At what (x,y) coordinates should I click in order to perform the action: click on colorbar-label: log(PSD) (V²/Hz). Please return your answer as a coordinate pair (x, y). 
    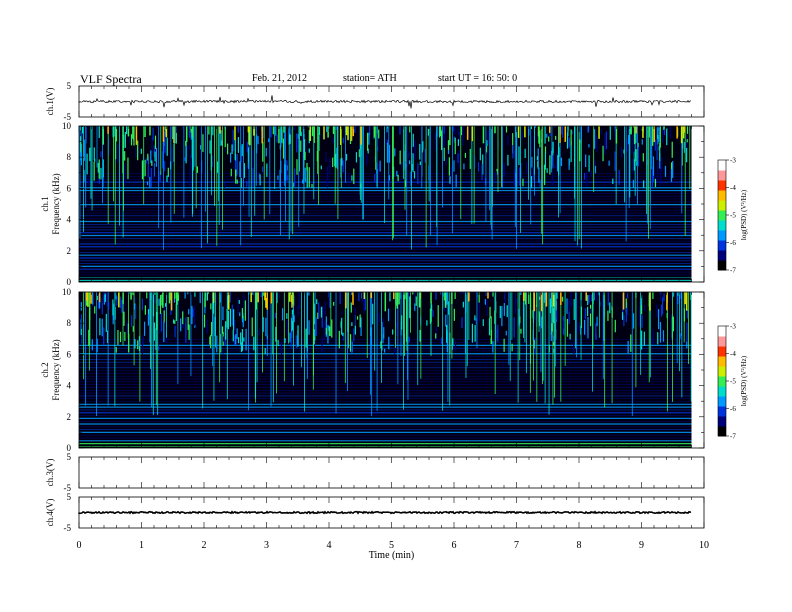
    Looking at the image, I should click on (744, 214).